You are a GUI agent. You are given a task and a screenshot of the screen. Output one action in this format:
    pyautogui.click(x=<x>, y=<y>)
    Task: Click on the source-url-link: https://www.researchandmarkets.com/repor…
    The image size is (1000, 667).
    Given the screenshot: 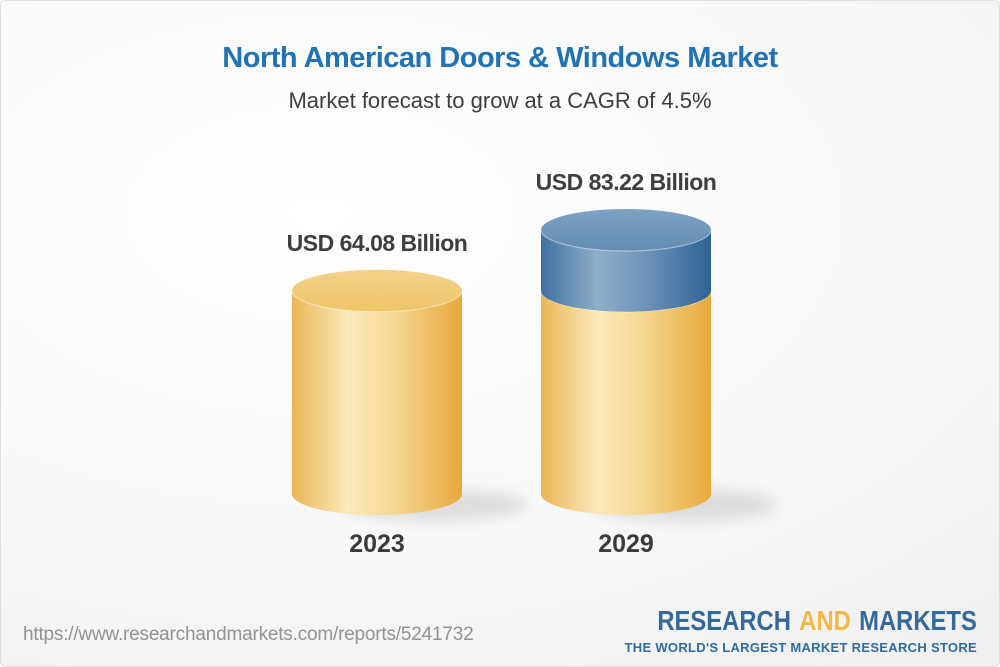 What is the action you would take?
    pyautogui.click(x=248, y=634)
    